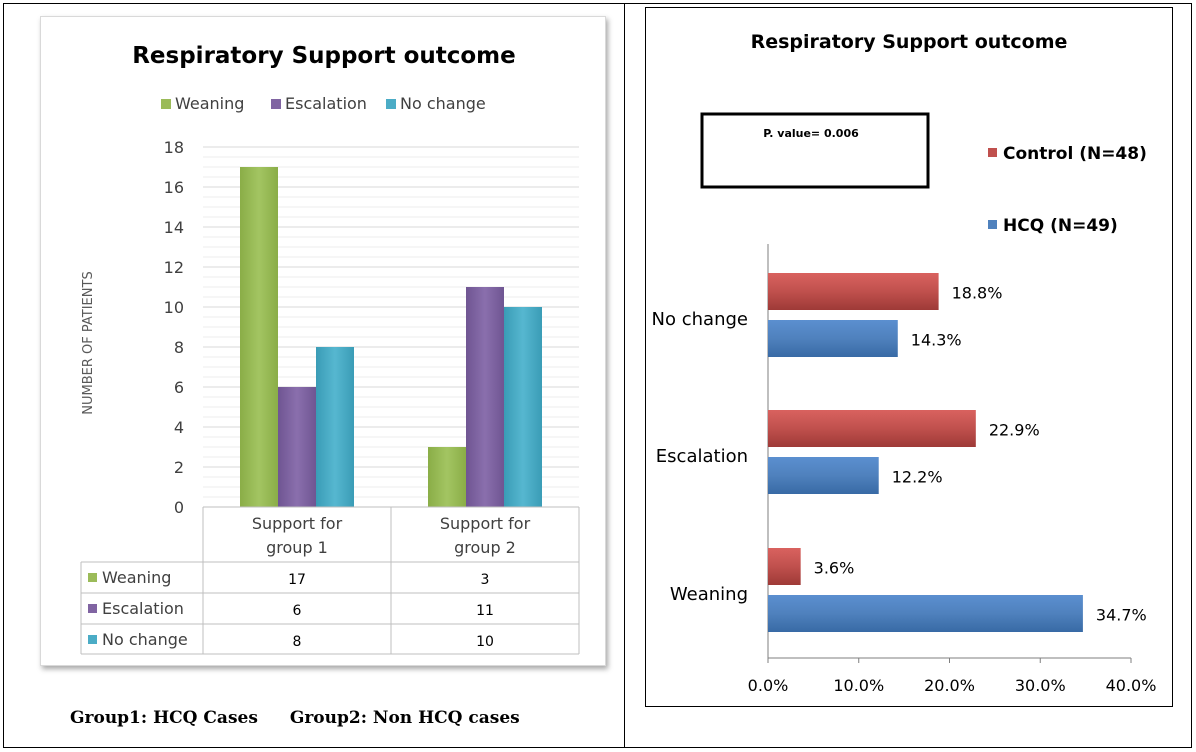  I want to click on y-tick-label: 4, so click(179, 427).